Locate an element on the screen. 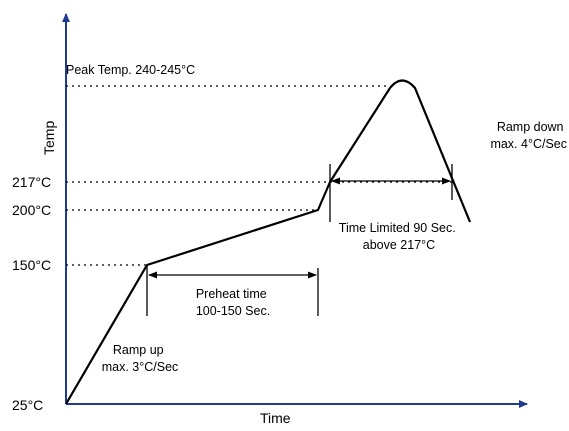 Image resolution: width=569 pixels, height=431 pixels. temp-label-25: 25°C is located at coordinates (27, 405).